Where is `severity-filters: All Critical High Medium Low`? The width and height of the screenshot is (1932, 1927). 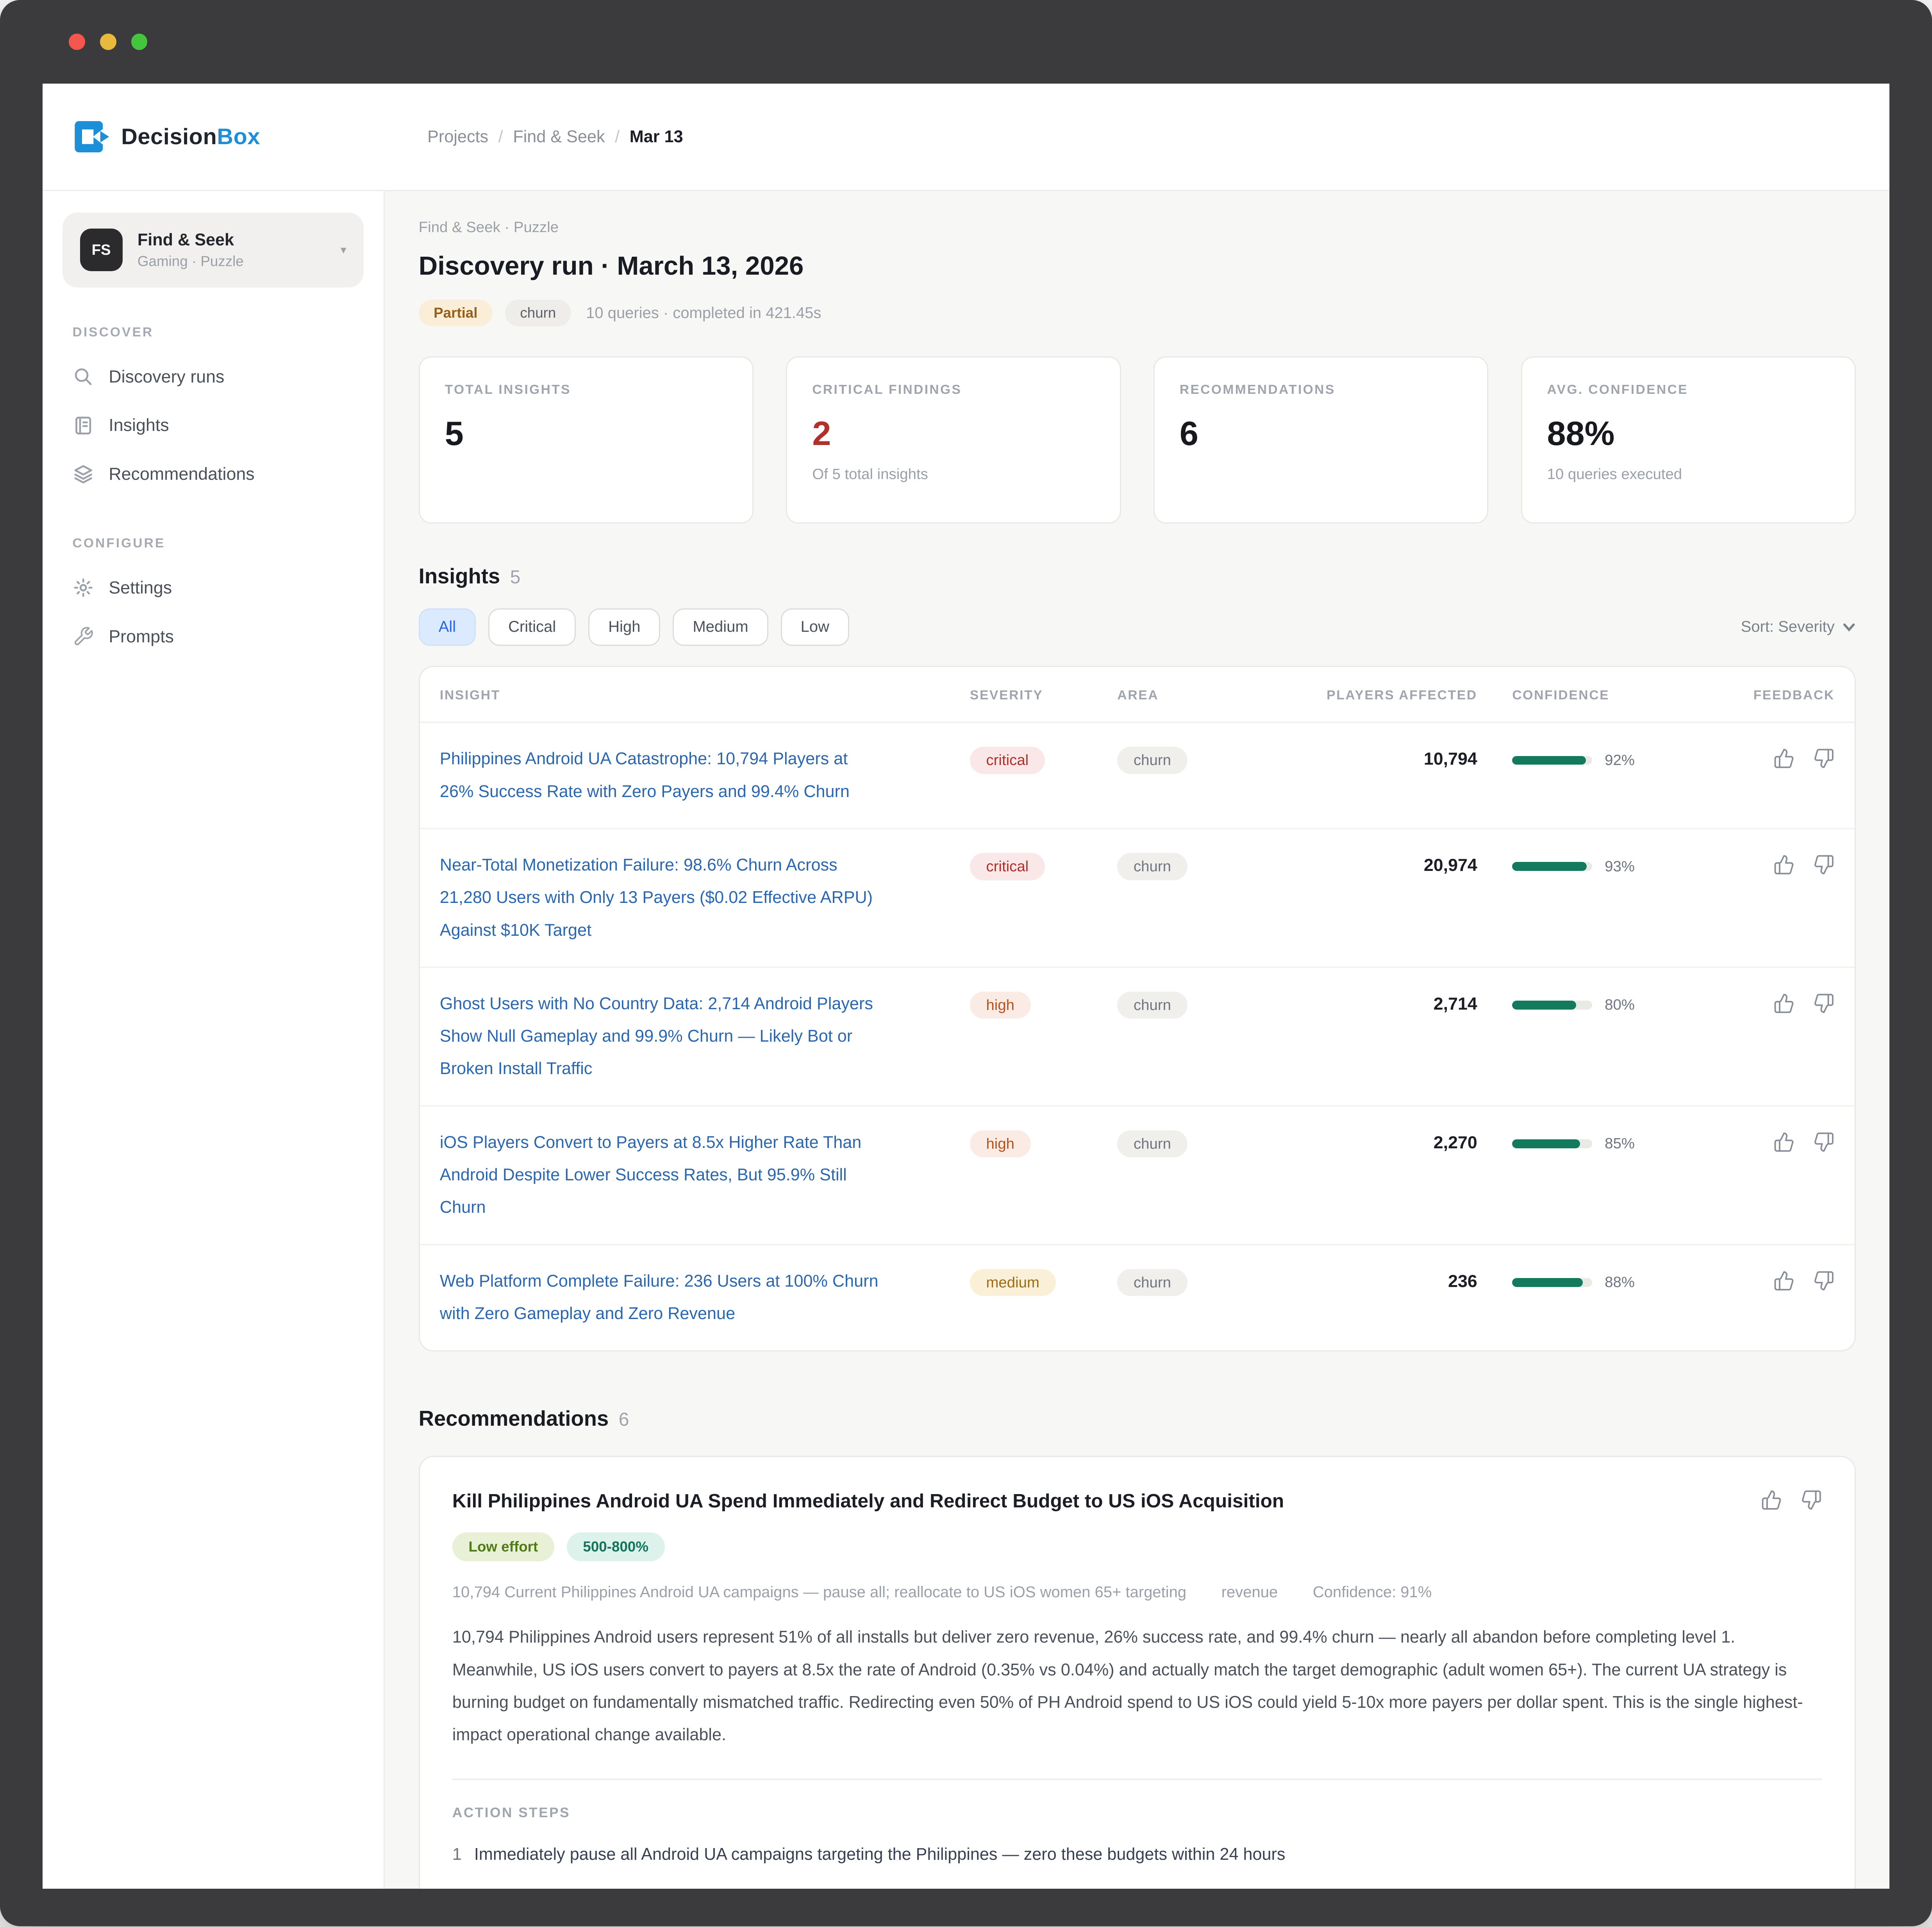 severity-filters: All Critical High Medium Low is located at coordinates (633, 627).